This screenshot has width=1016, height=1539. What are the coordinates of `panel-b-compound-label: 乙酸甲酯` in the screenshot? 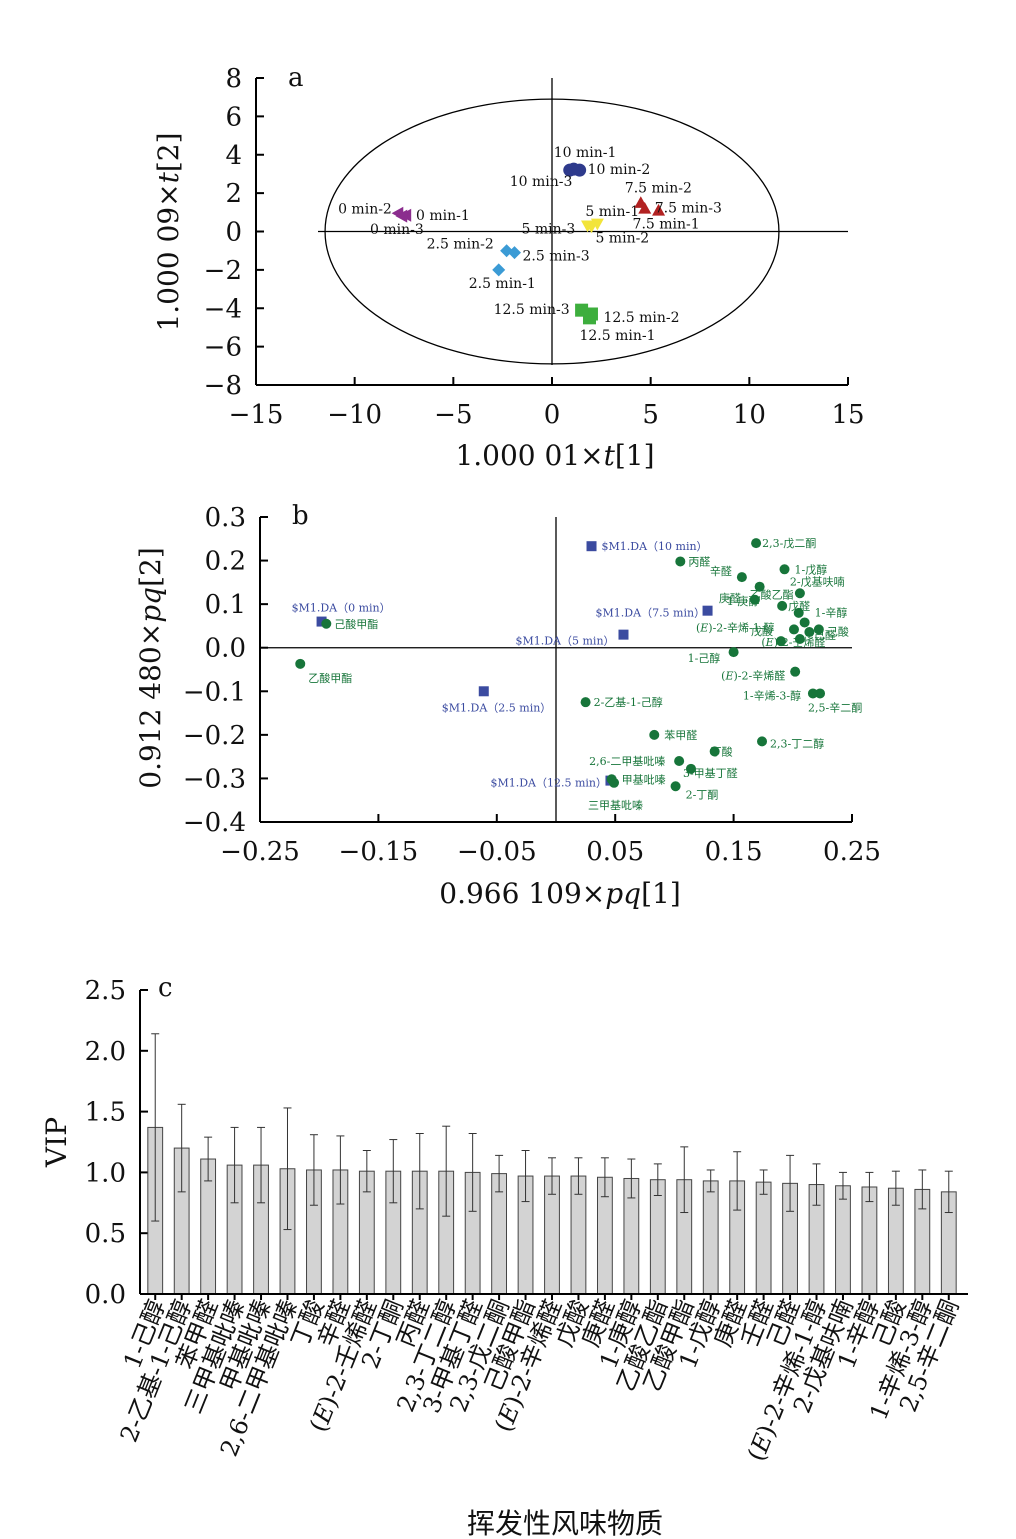 It's located at (330, 678).